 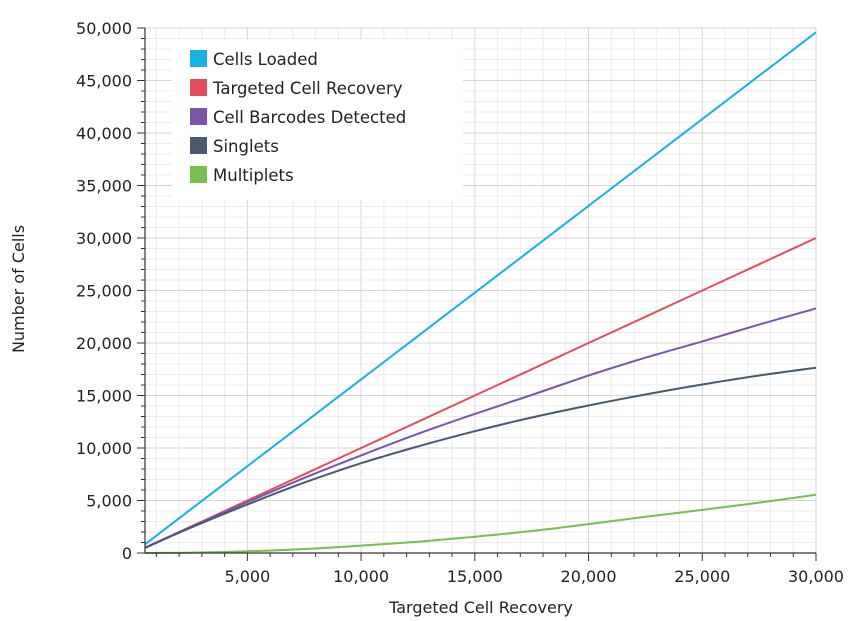 What do you see at coordinates (265, 59) in the screenshot?
I see `legend-label-cells-loaded: Cells Loaded` at bounding box center [265, 59].